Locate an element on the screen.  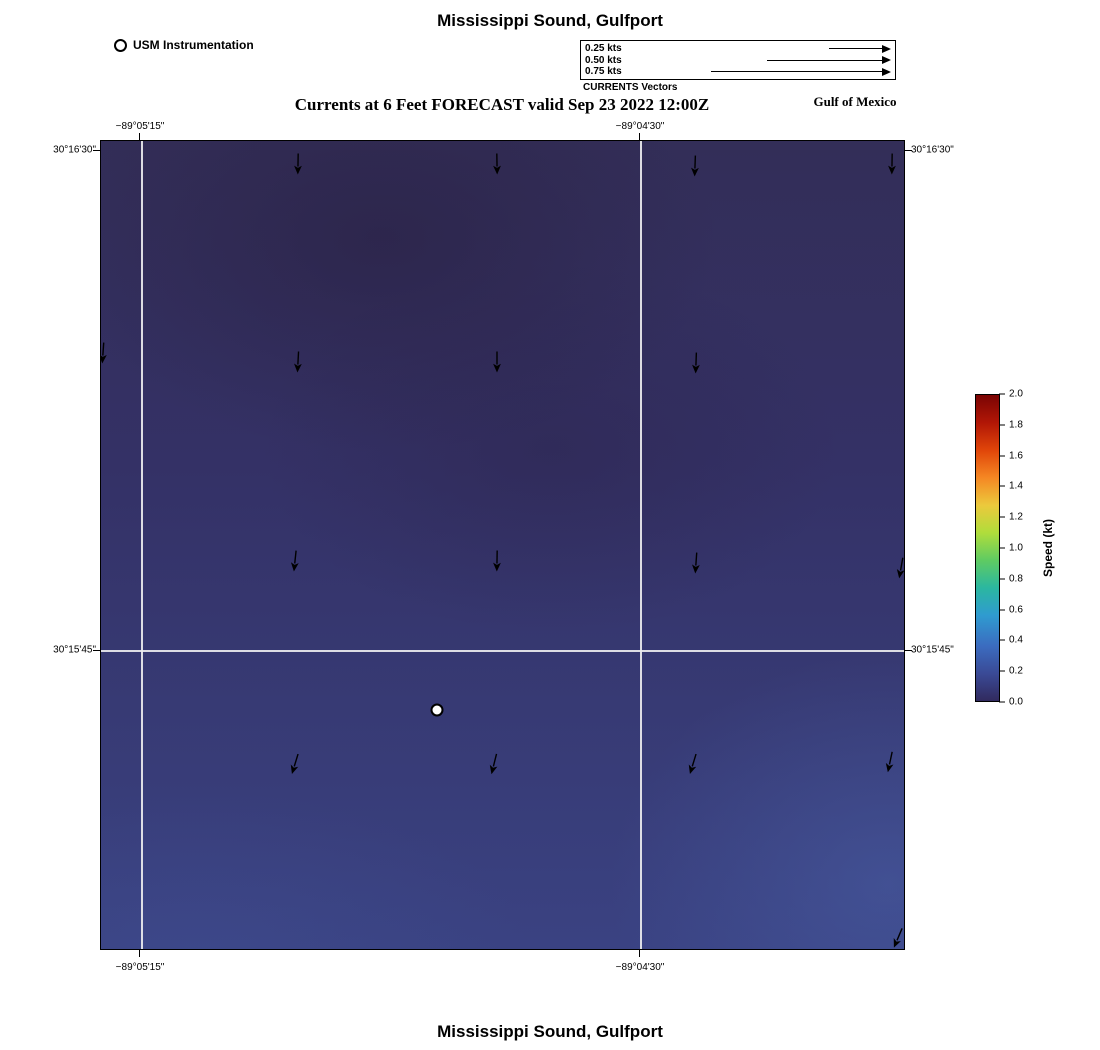
x-tick-label-bottom-2: −89°04'30" is located at coordinates (640, 967).